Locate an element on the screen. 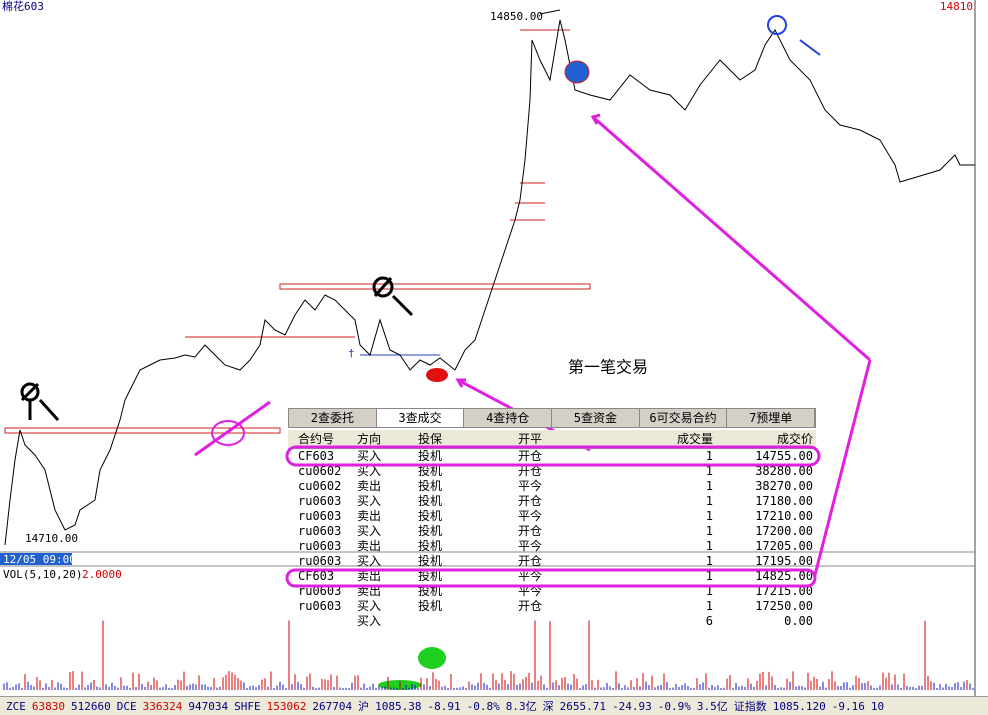 The image size is (988, 715). status-item: 512660 is located at coordinates (91, 706).